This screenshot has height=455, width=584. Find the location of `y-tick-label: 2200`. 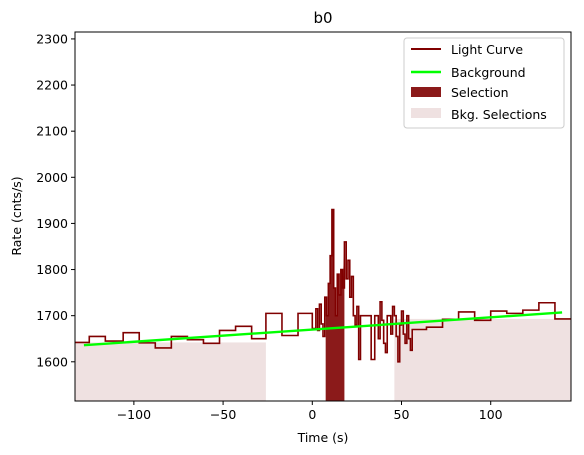

y-tick-label: 2200 is located at coordinates (52, 85).